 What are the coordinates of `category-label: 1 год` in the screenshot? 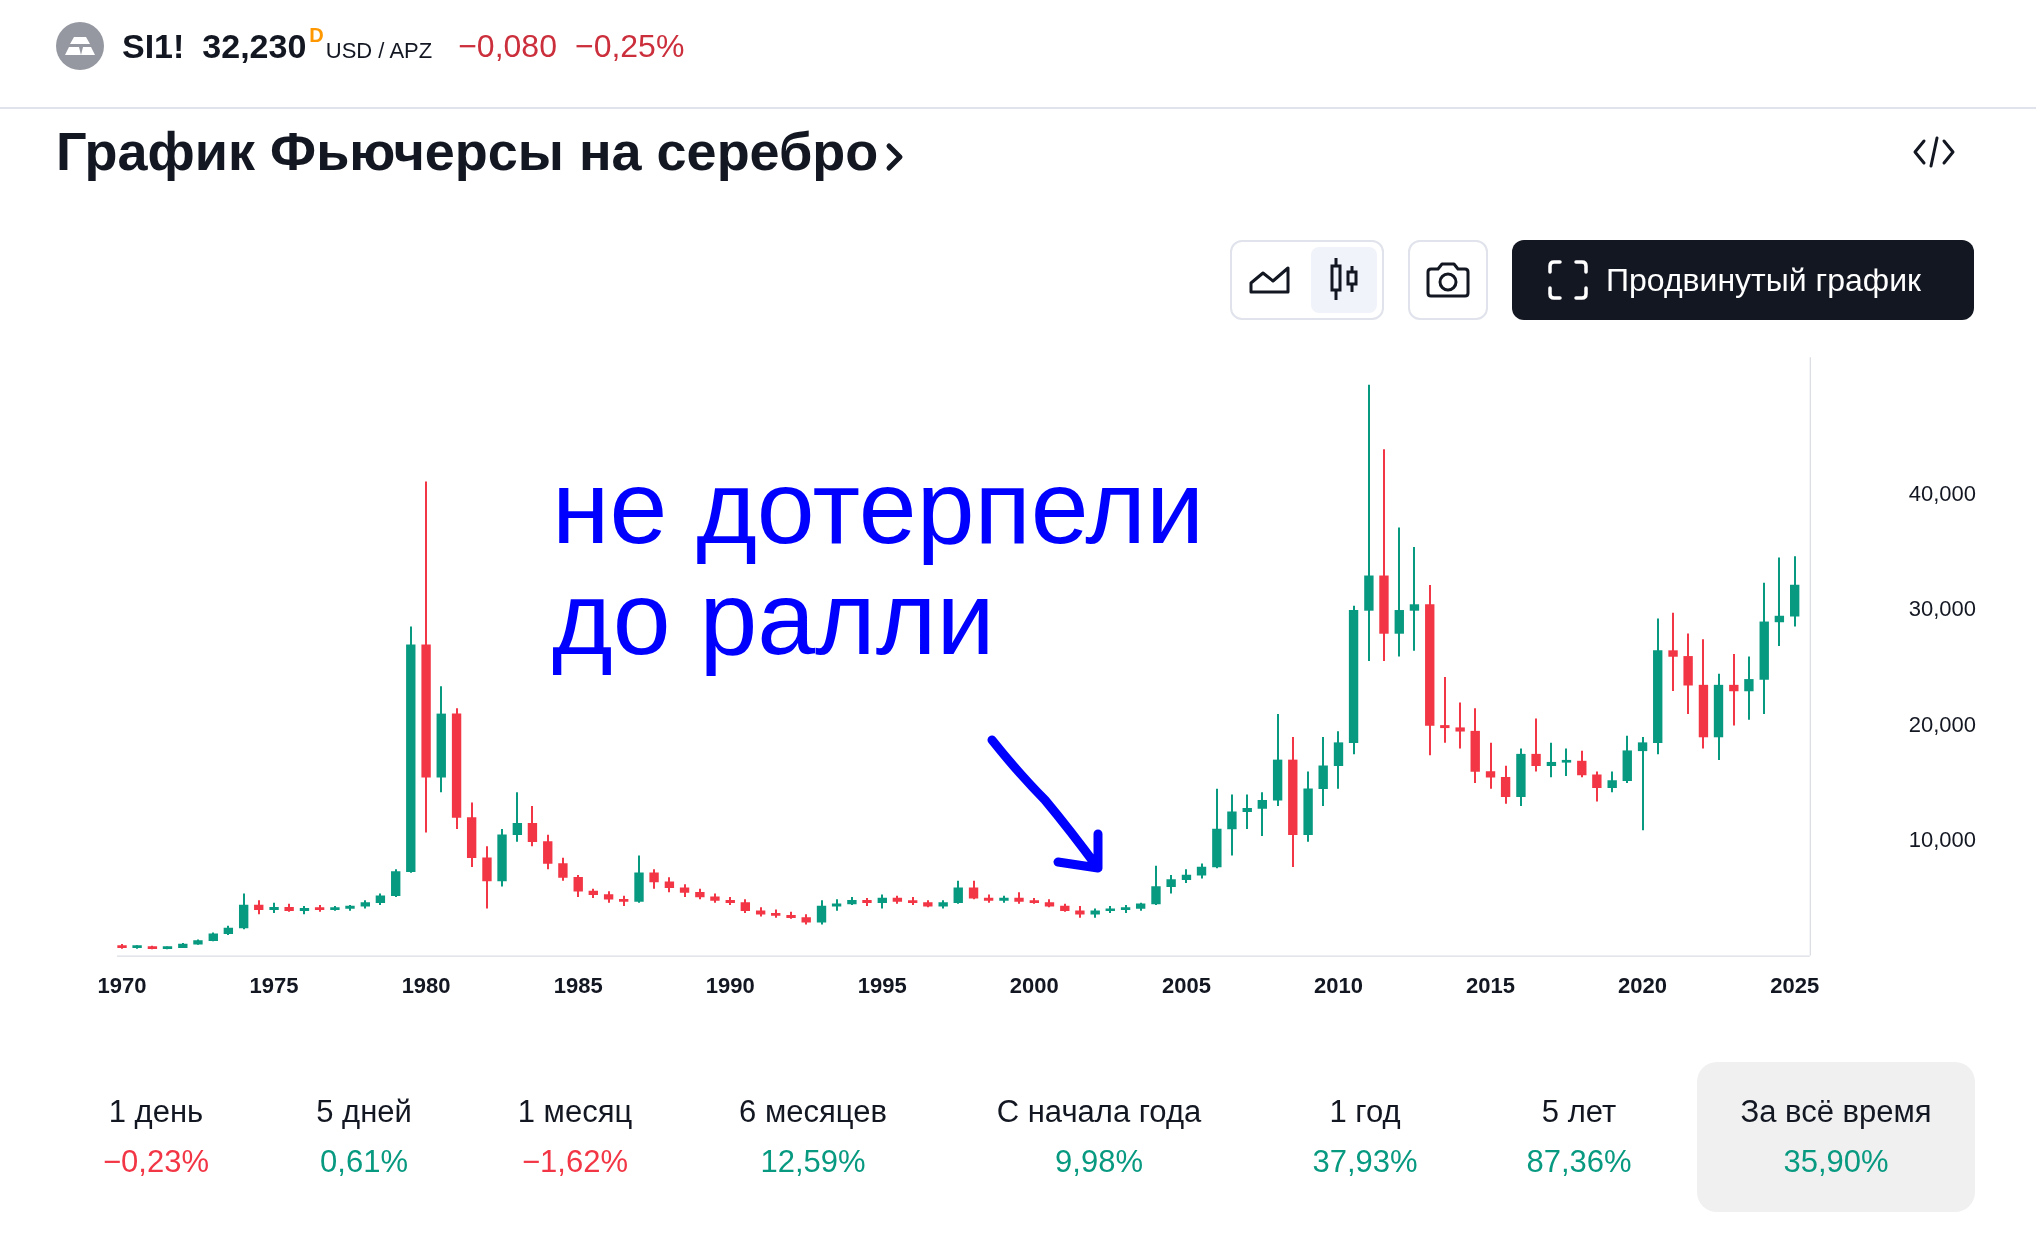 It's located at (1365, 1112).